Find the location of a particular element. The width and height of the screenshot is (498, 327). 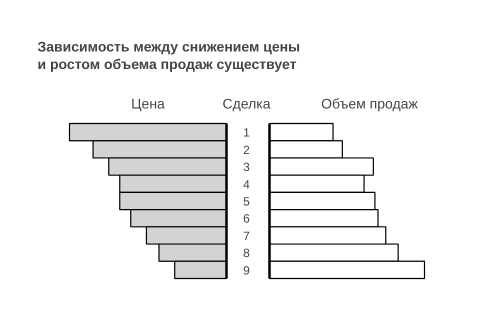

y-tick-label: 2 is located at coordinates (246, 149).